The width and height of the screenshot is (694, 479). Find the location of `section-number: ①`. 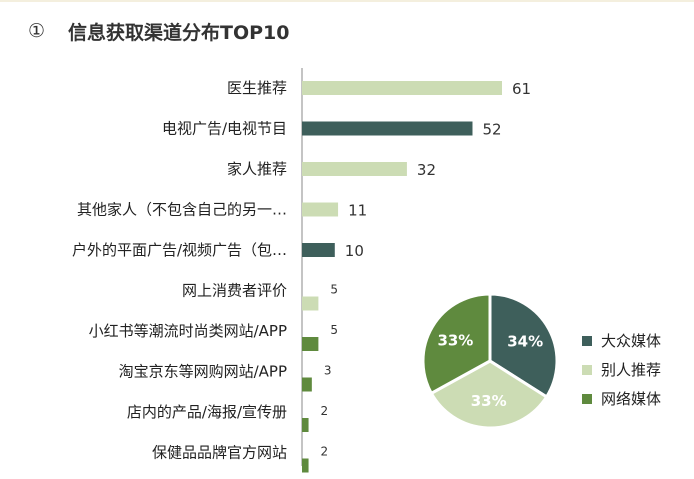

section-number: ① is located at coordinates (37, 31).